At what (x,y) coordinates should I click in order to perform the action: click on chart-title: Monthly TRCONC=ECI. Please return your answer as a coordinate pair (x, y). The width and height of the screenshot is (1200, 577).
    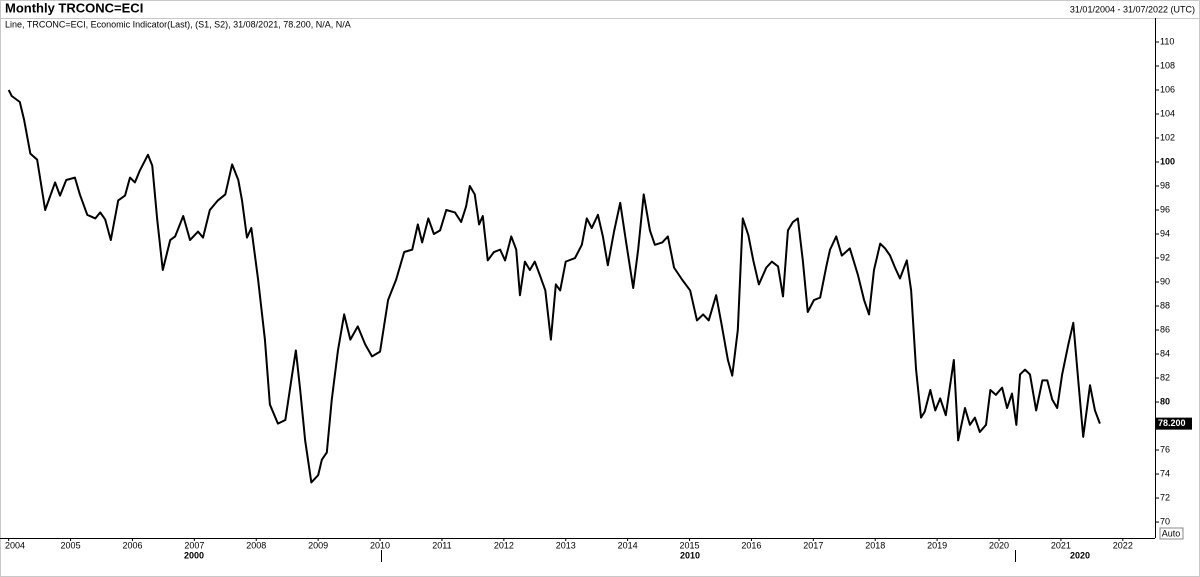
    Looking at the image, I should click on (74, 7).